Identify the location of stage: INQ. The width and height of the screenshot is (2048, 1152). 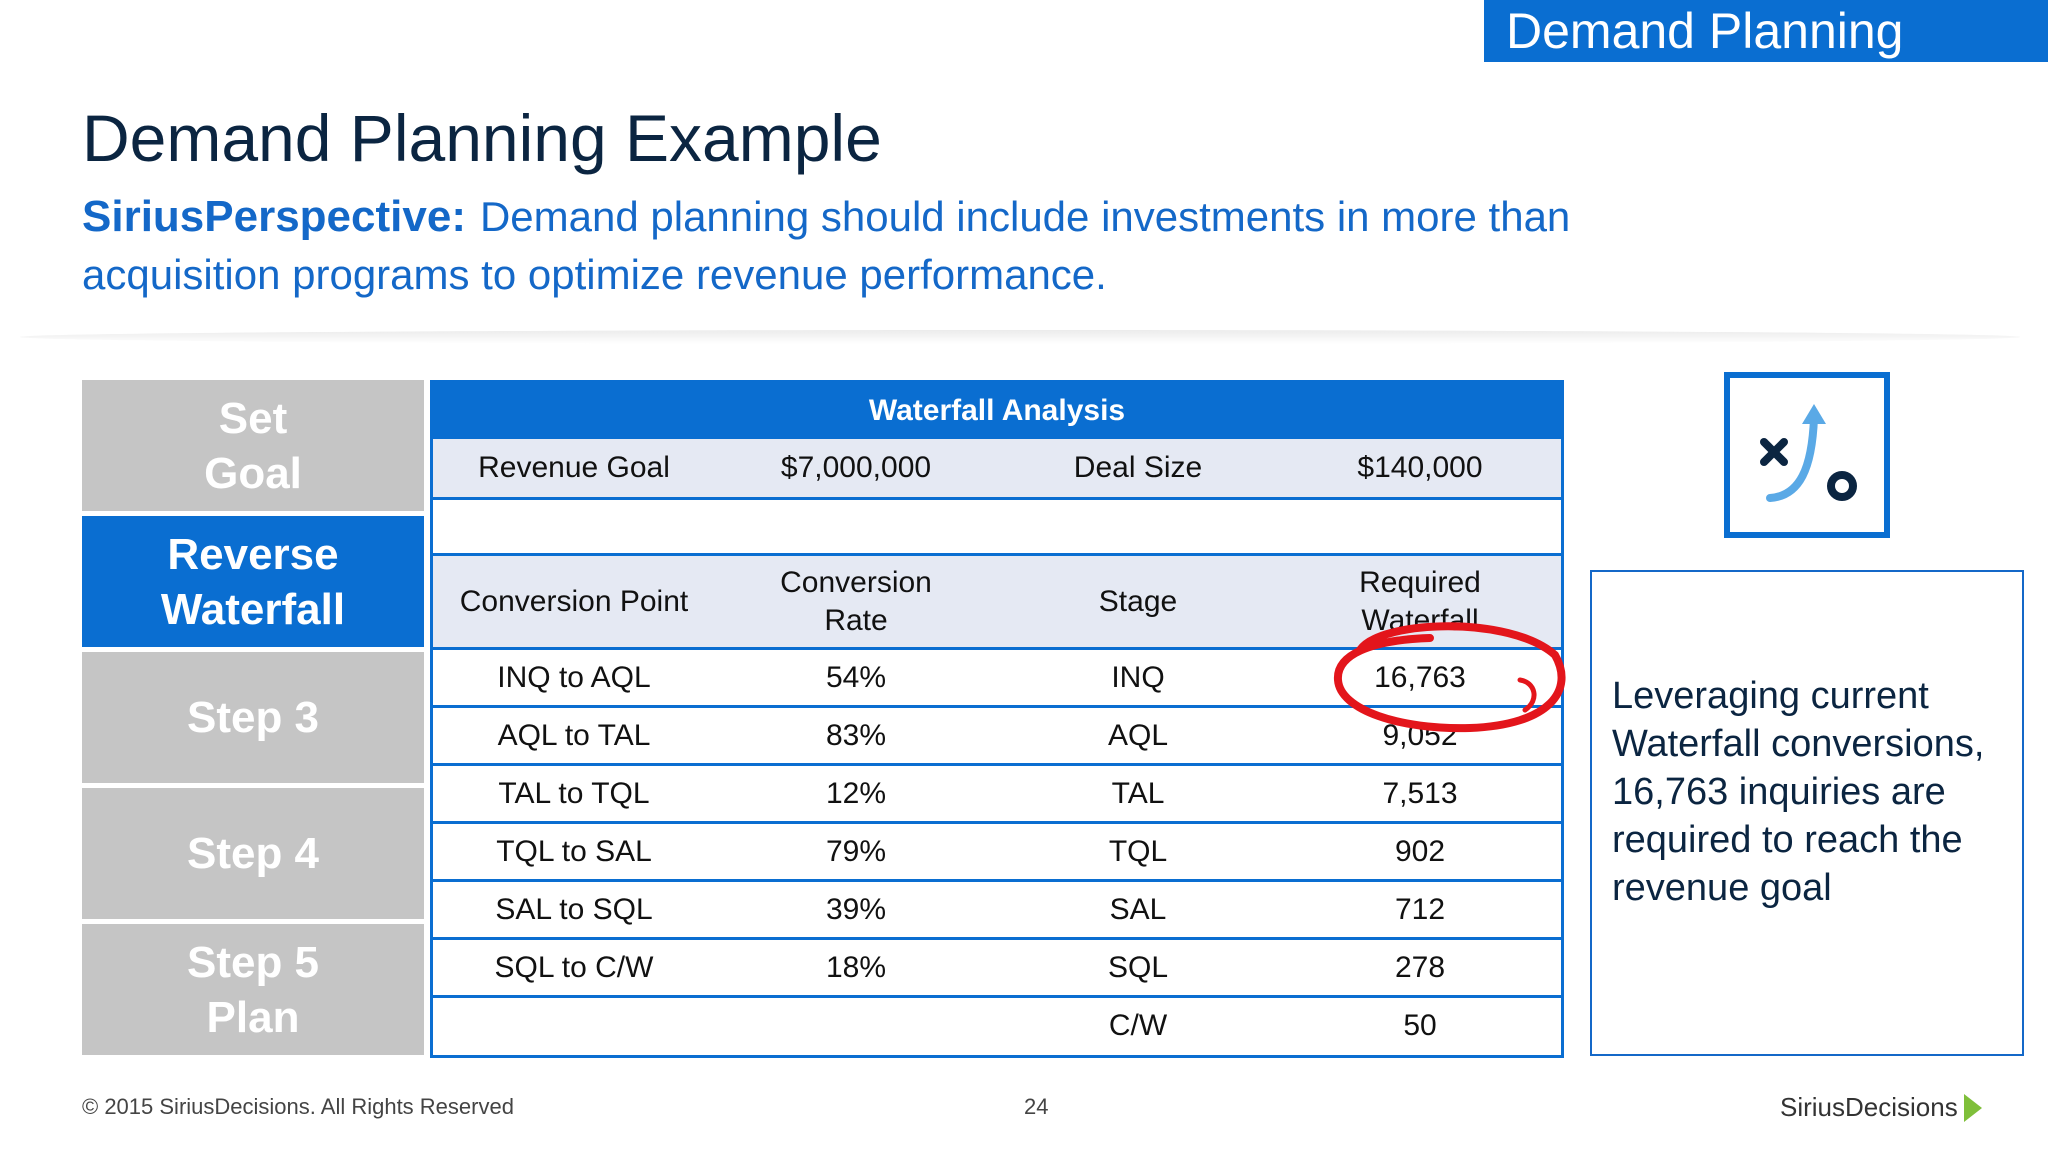
(1138, 677).